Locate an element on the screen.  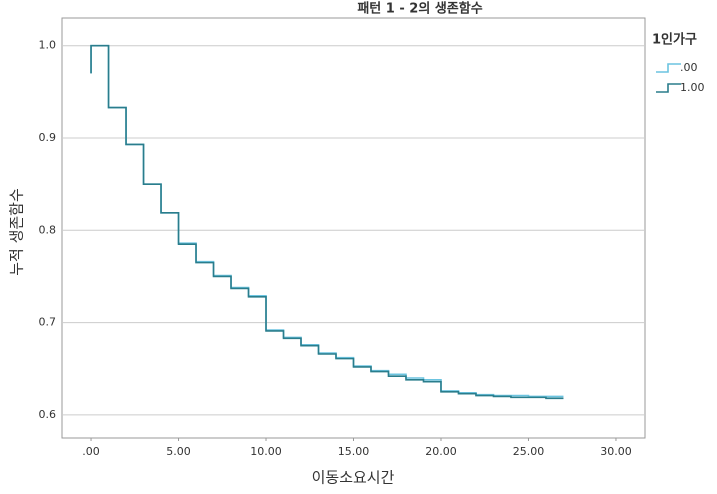
x-axis-label: 이동소요시간 is located at coordinates (353, 478).